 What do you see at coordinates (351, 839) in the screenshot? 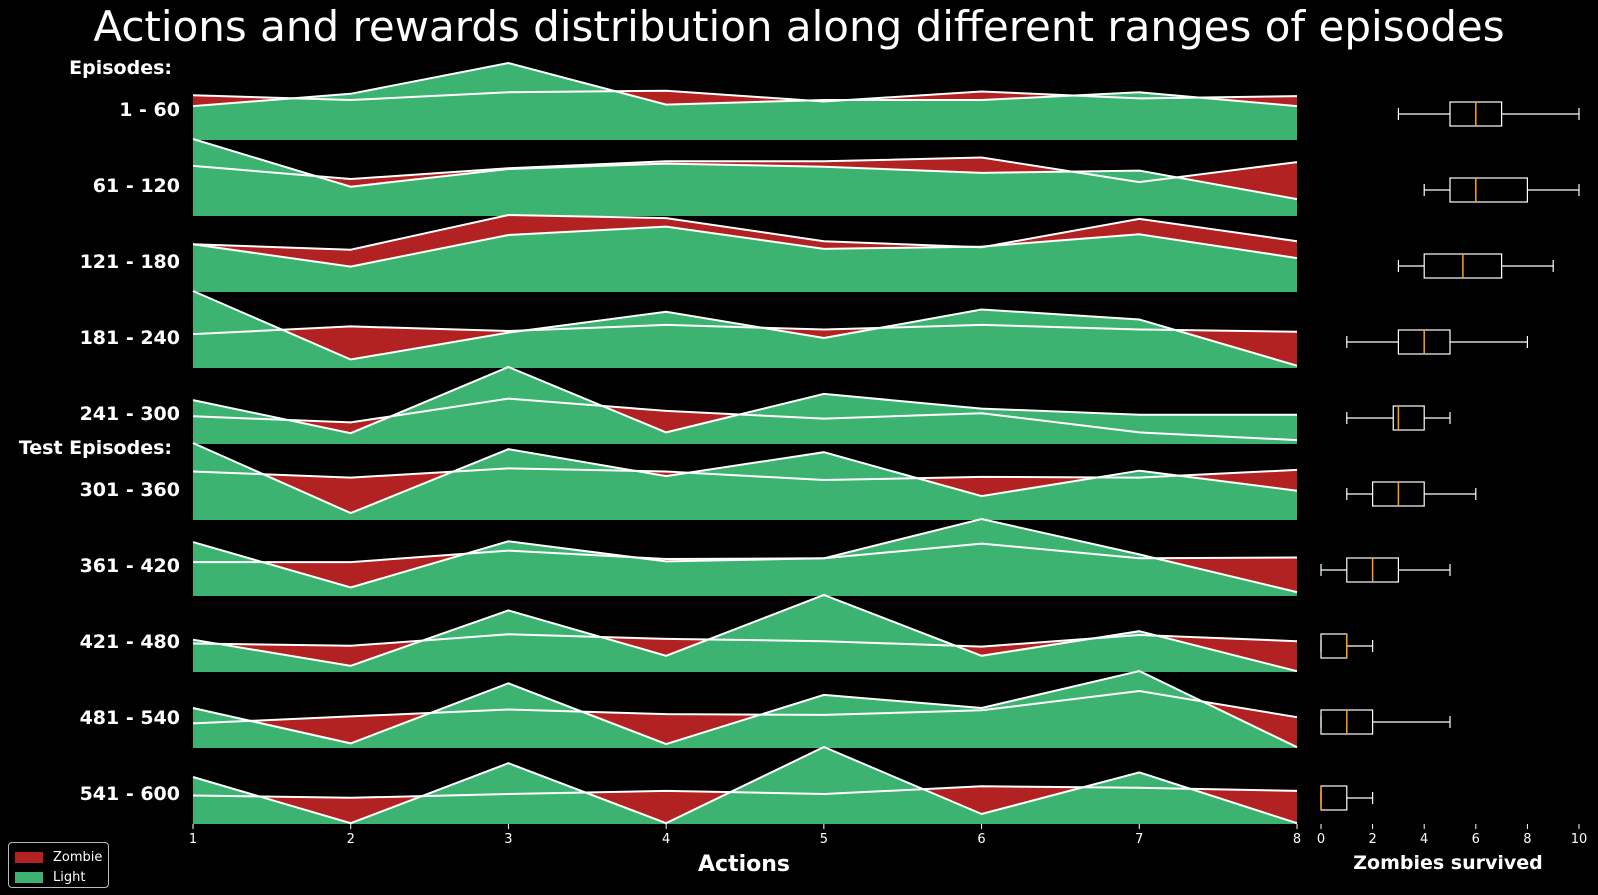
I see `actions-tick-label: 2` at bounding box center [351, 839].